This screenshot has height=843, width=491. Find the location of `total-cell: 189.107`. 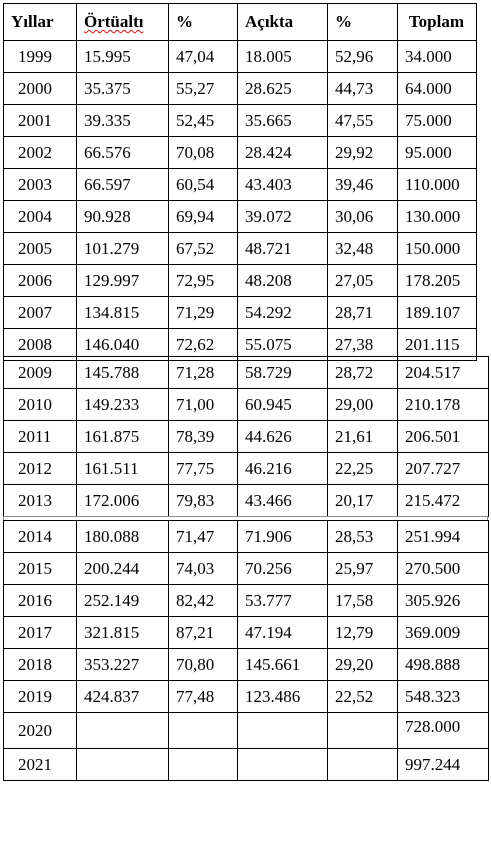

total-cell: 189.107 is located at coordinates (437, 312).